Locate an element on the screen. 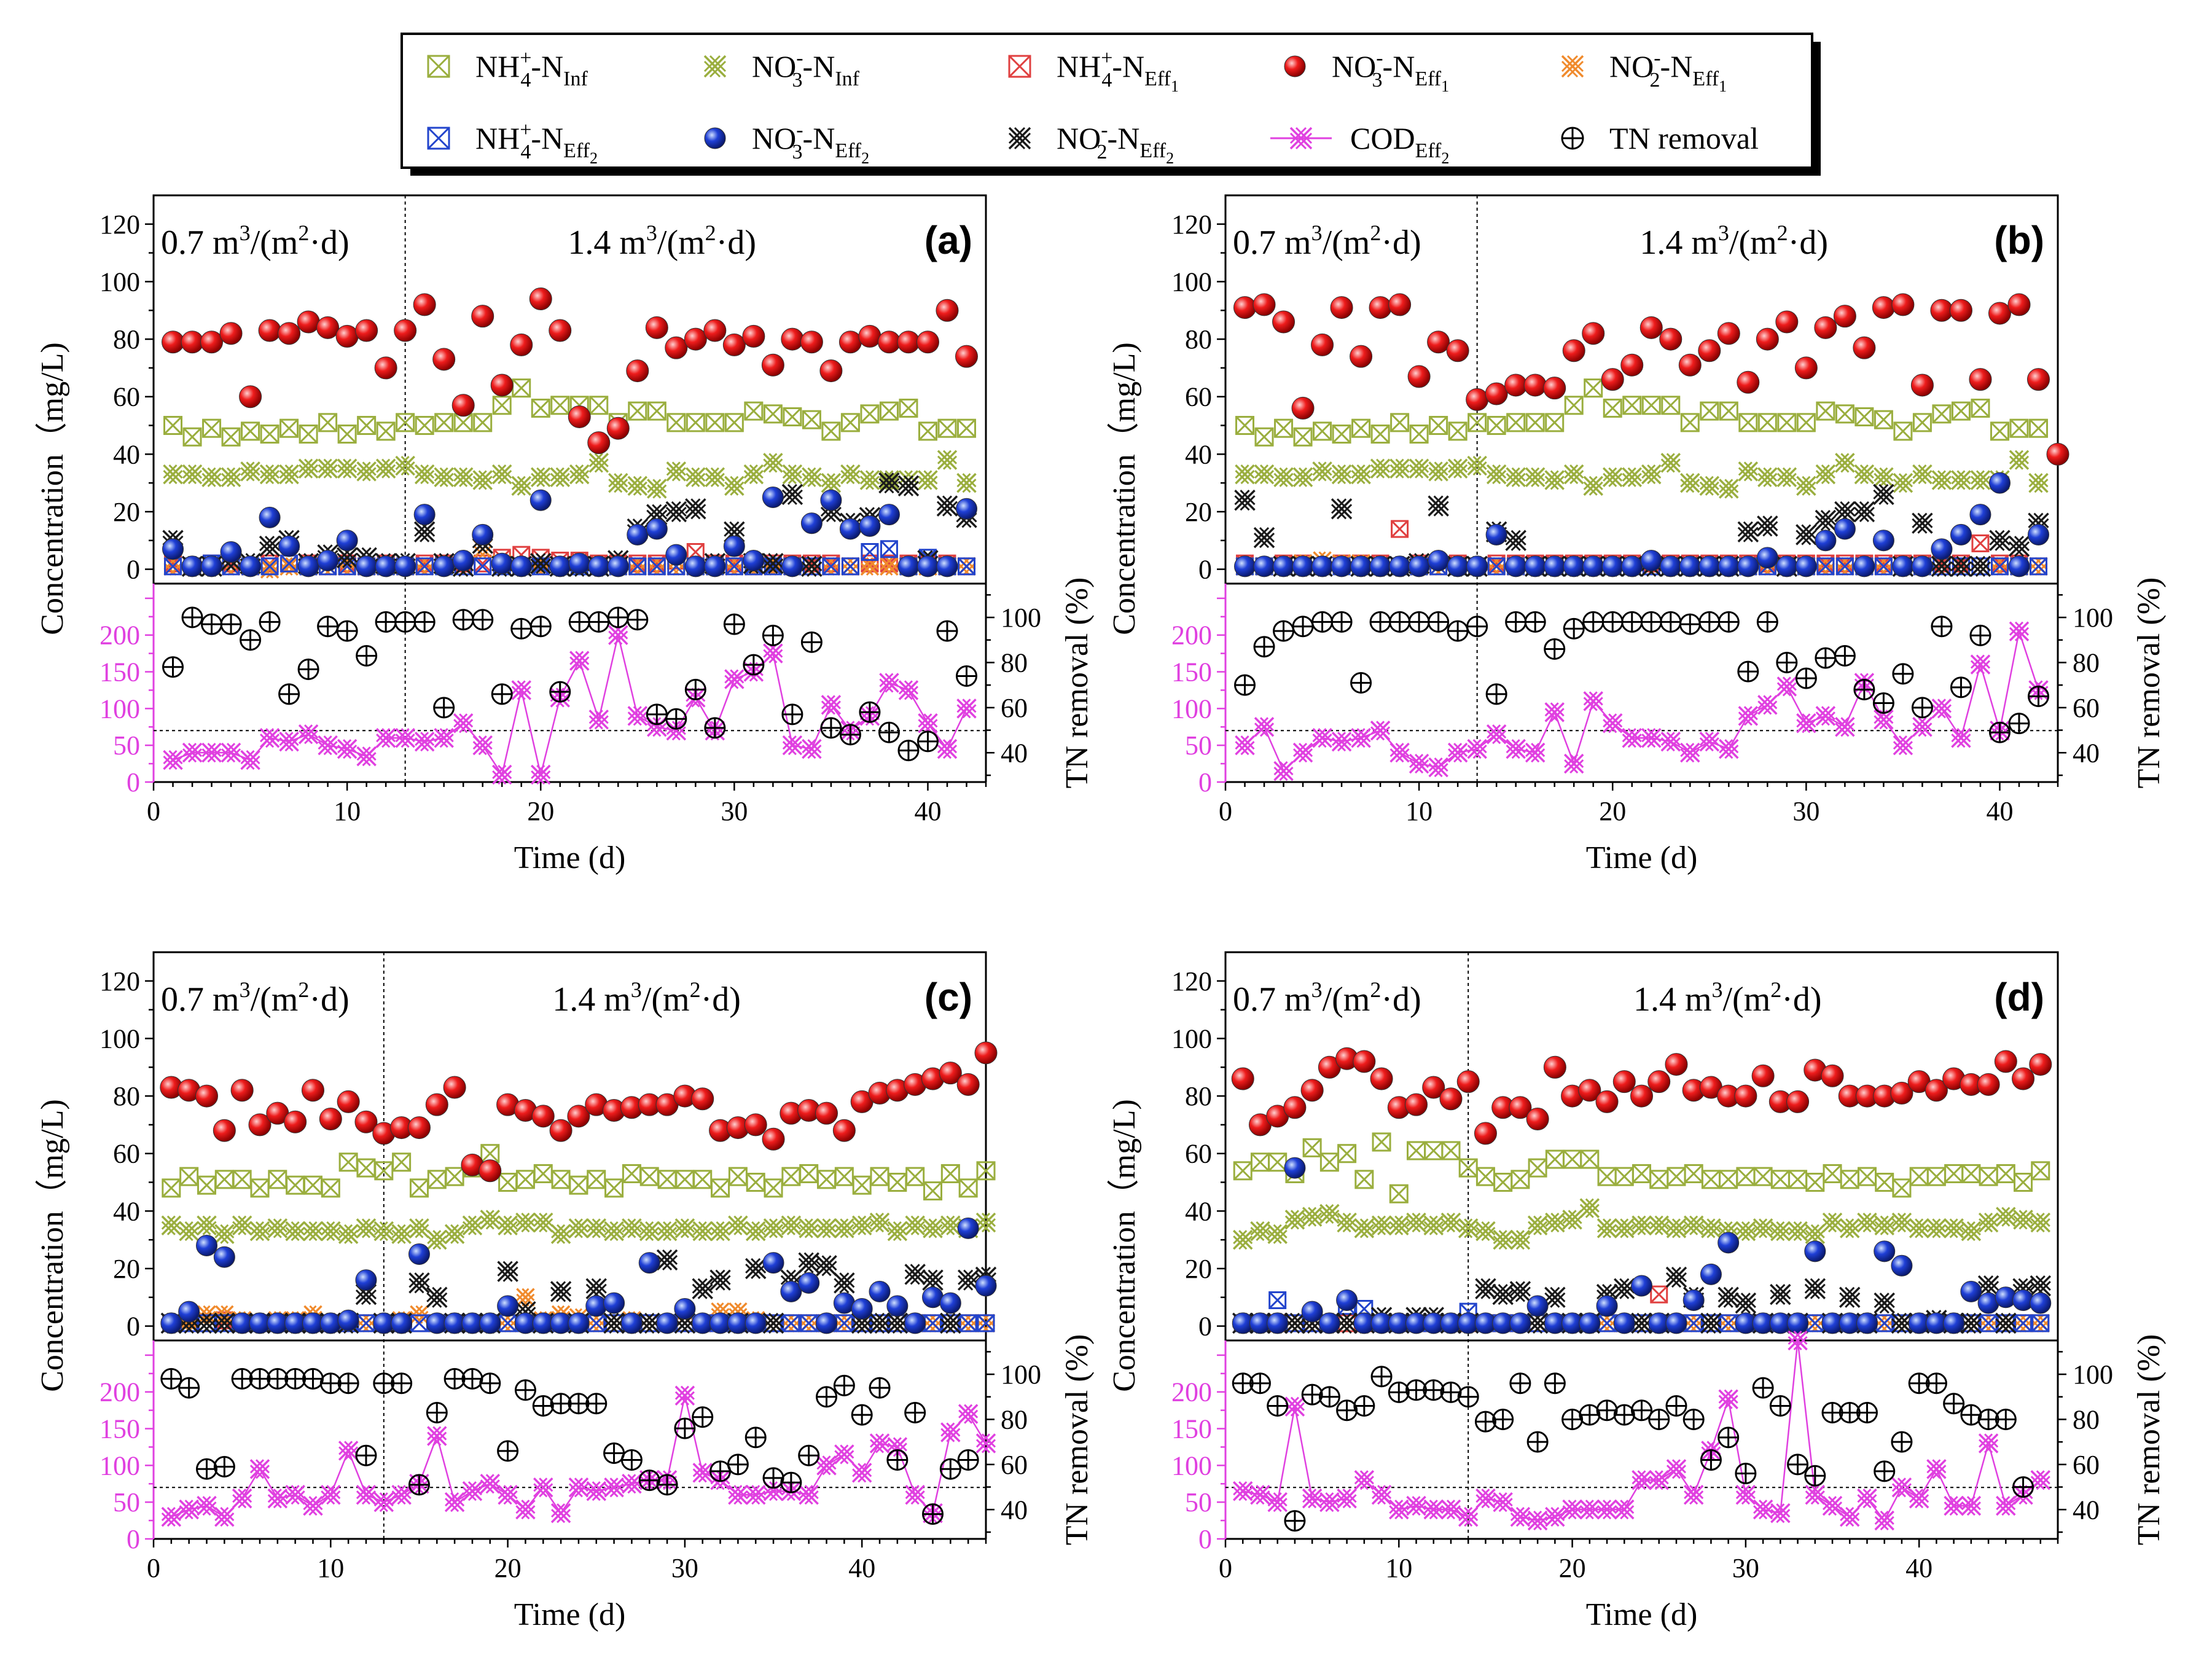  series-no3_eff2 is located at coordinates (1641, 524).